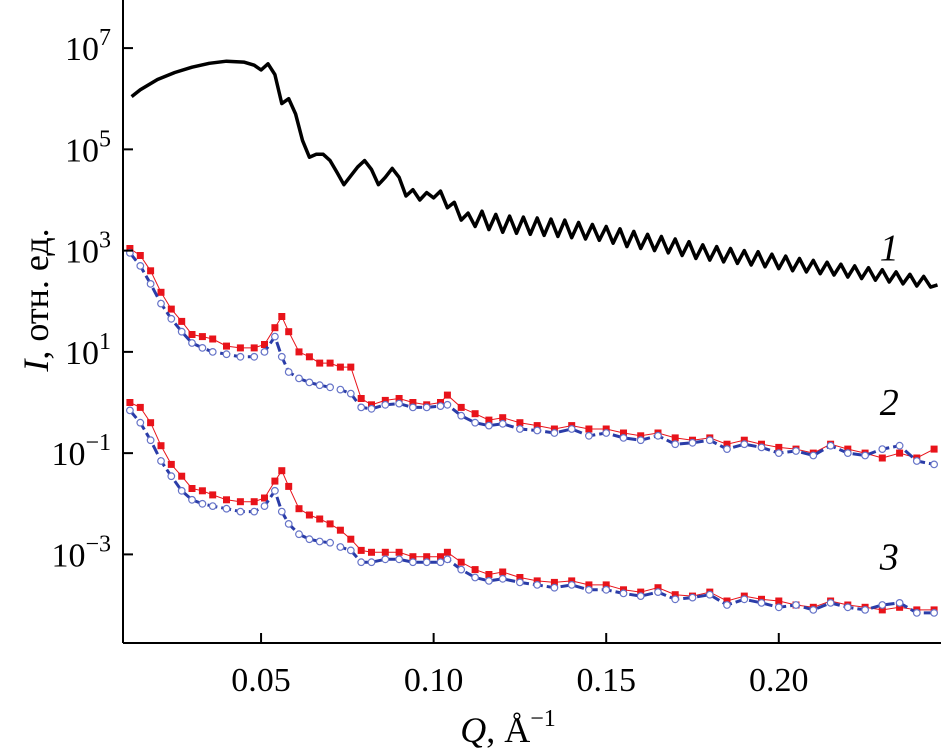 The width and height of the screenshot is (941, 750). I want to click on curve-labels: 1 2 3, so click(889, 403).